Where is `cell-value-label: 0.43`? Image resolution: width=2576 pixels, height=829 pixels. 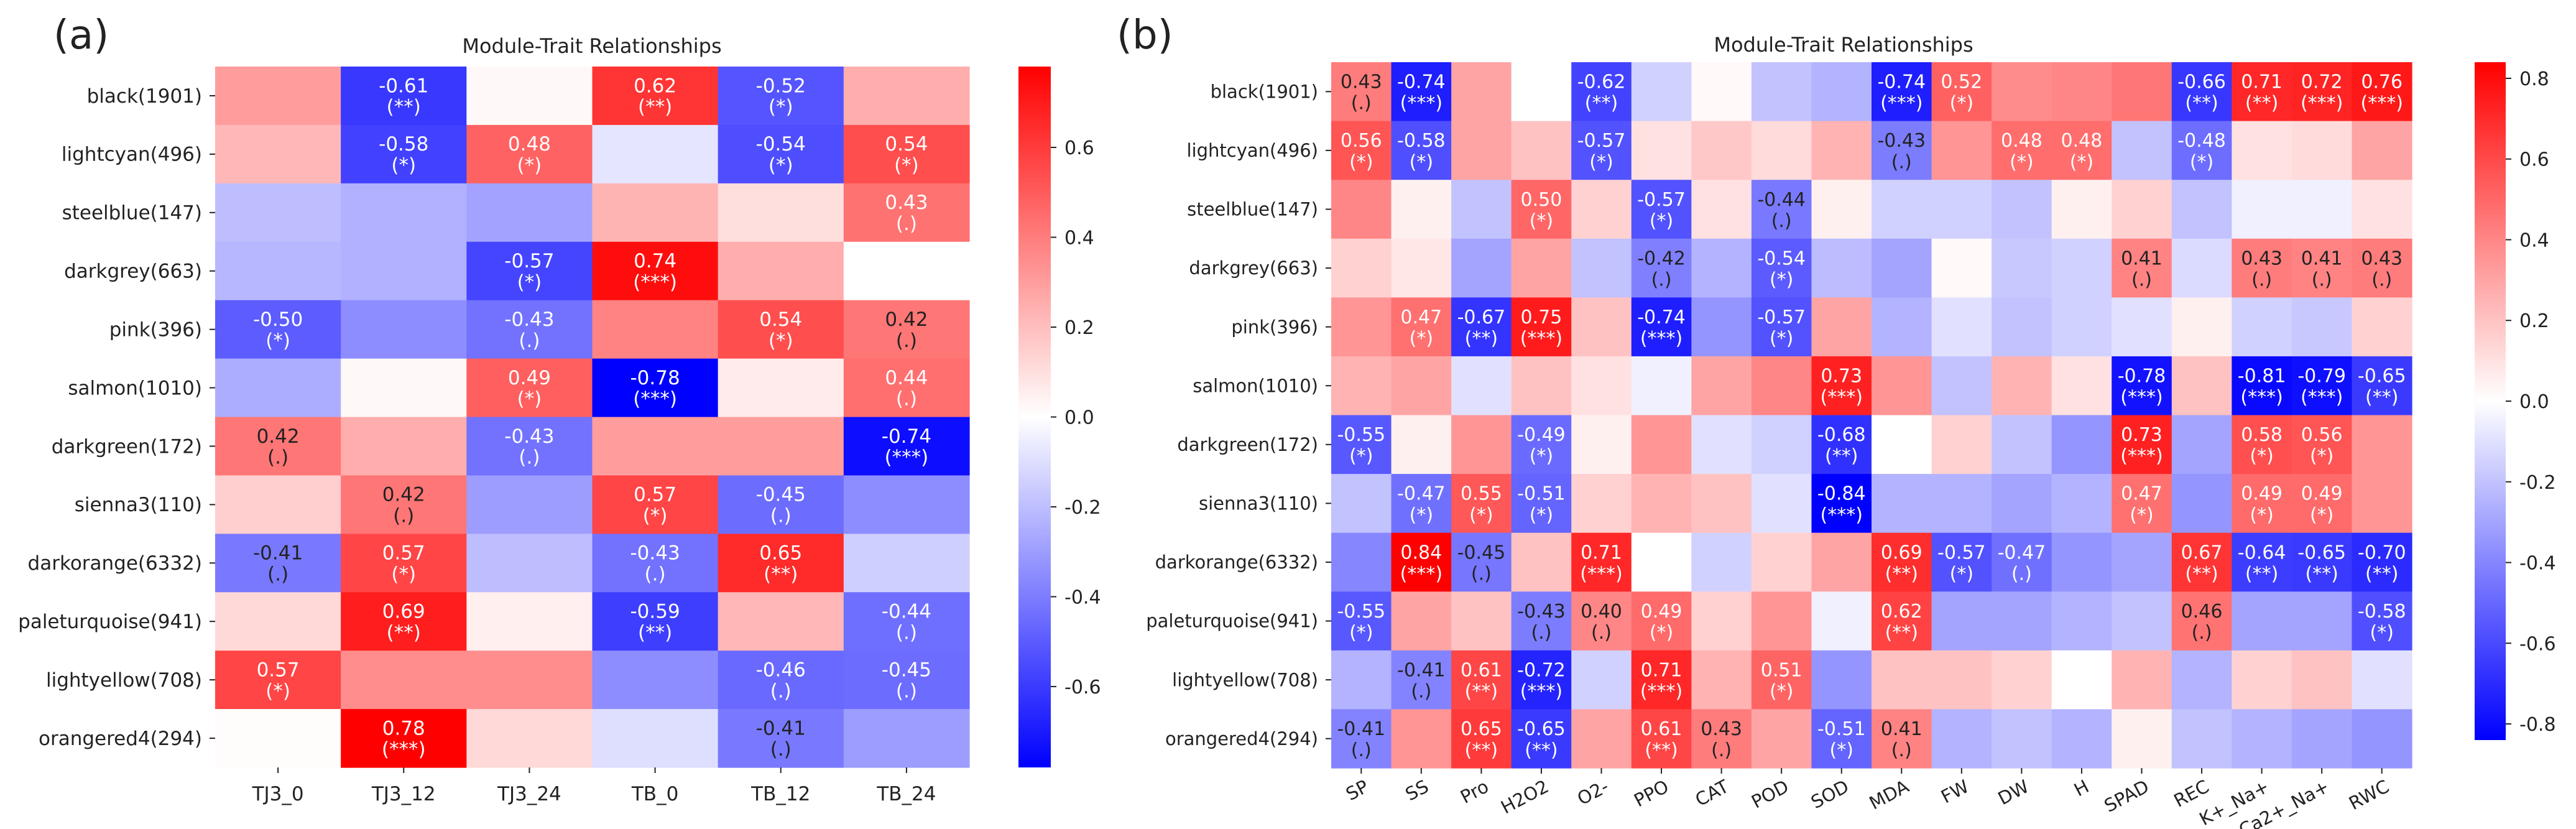 cell-value-label: 0.43 is located at coordinates (2262, 259).